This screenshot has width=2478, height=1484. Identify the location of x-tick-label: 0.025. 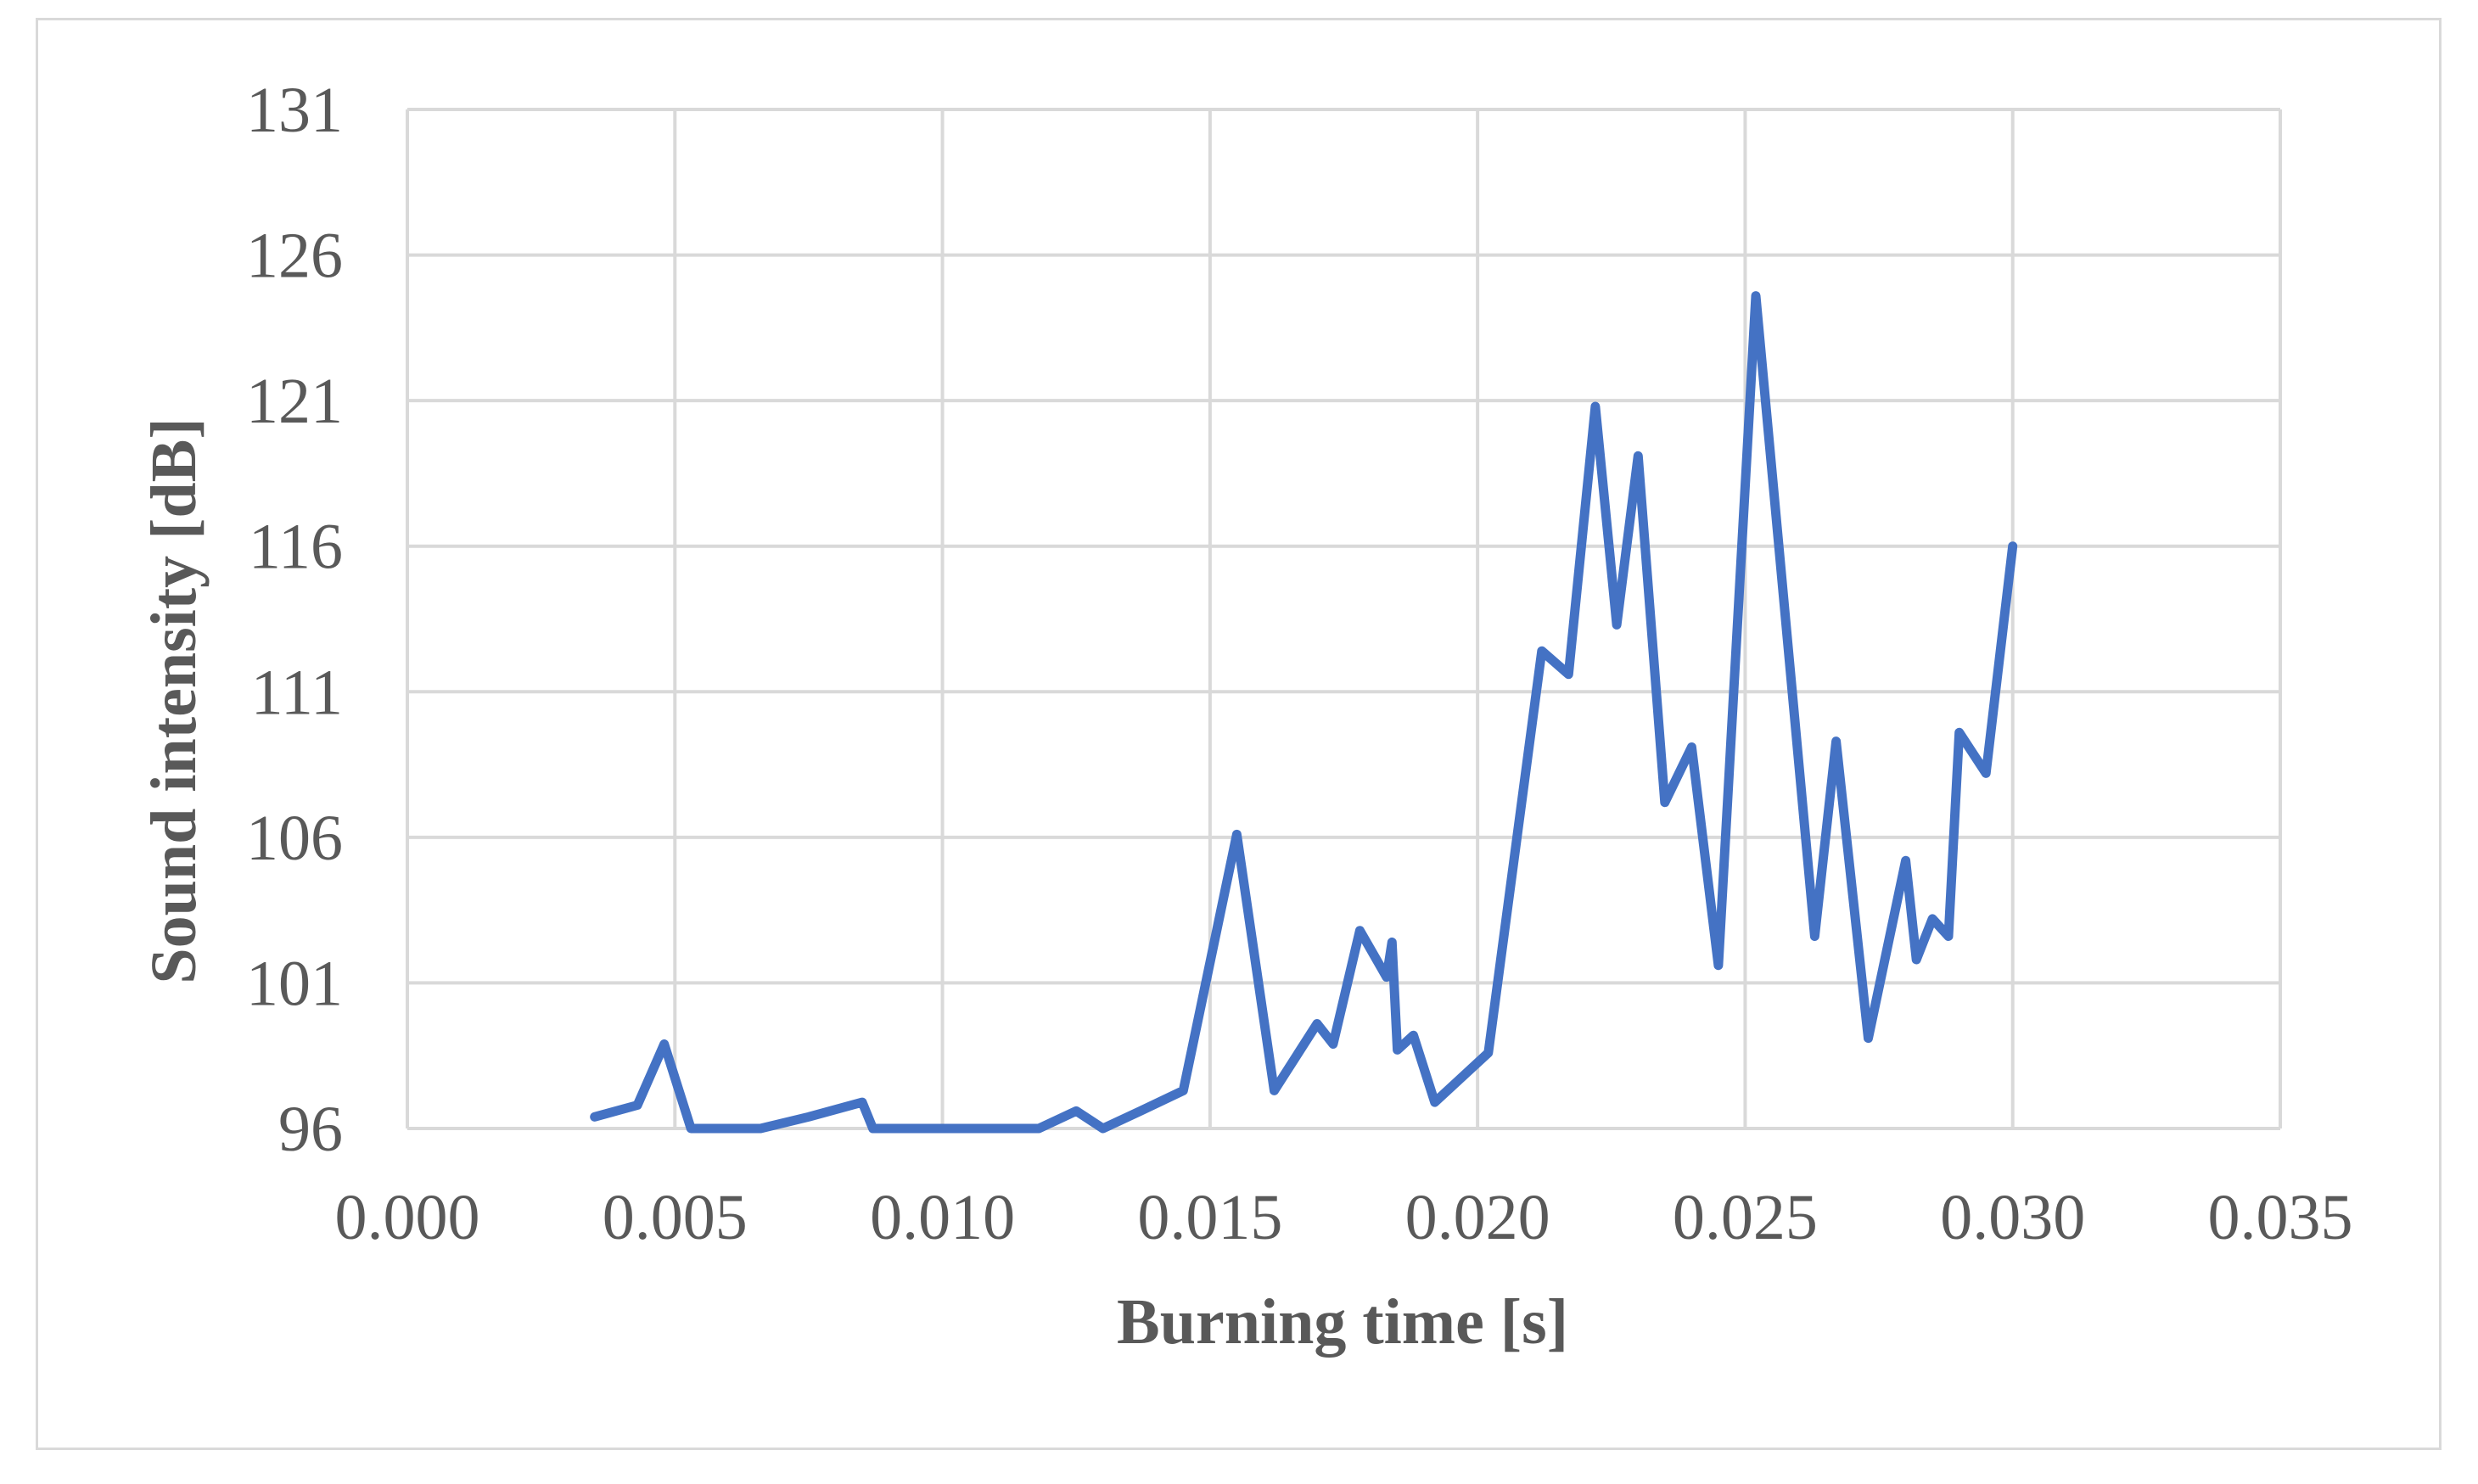
(1746, 1217).